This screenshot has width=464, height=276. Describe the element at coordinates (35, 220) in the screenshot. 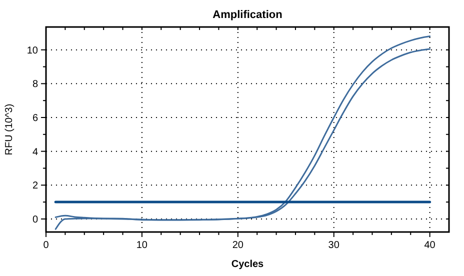

I see `y-tick-label: 0` at that location.